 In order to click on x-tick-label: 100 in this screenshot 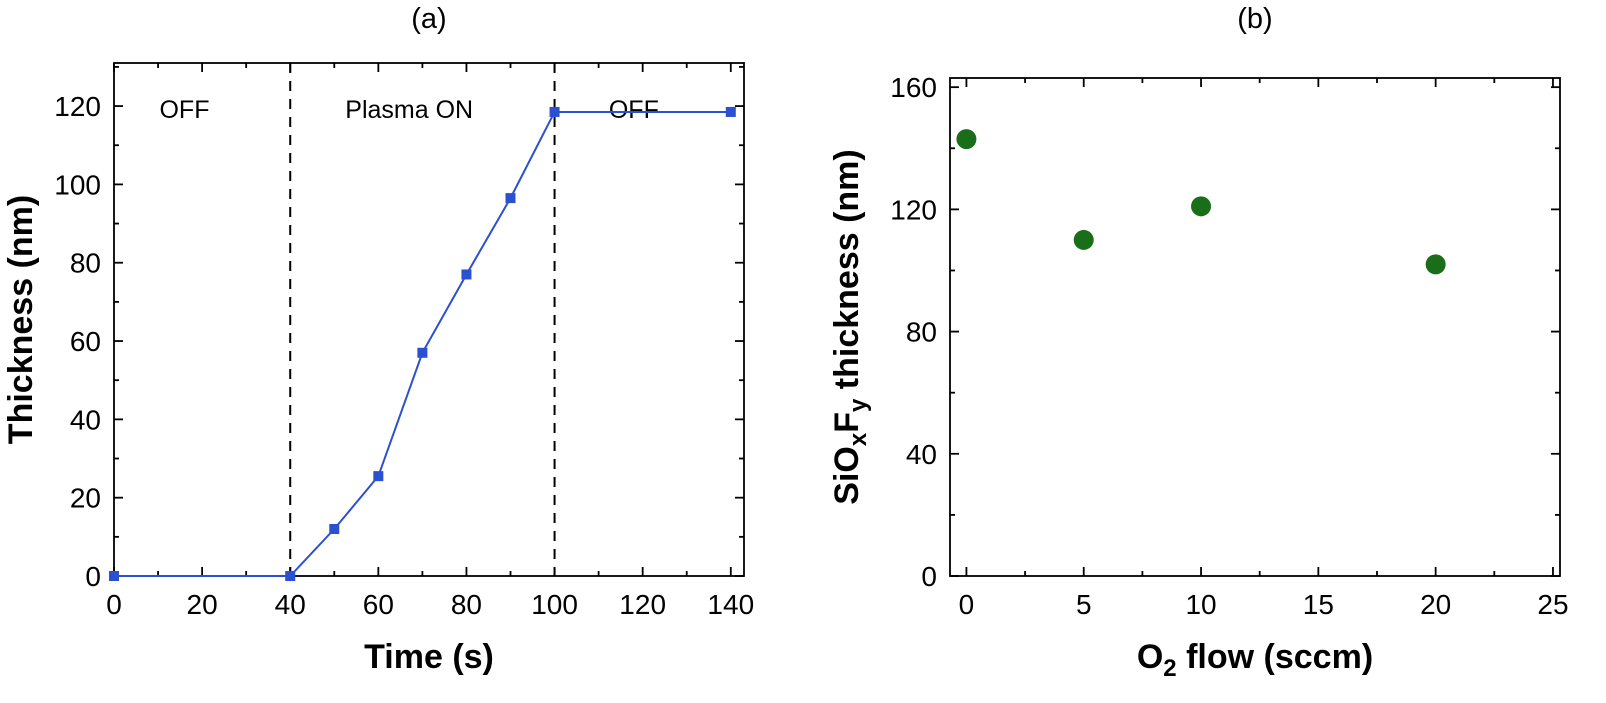, I will do `click(554, 604)`.